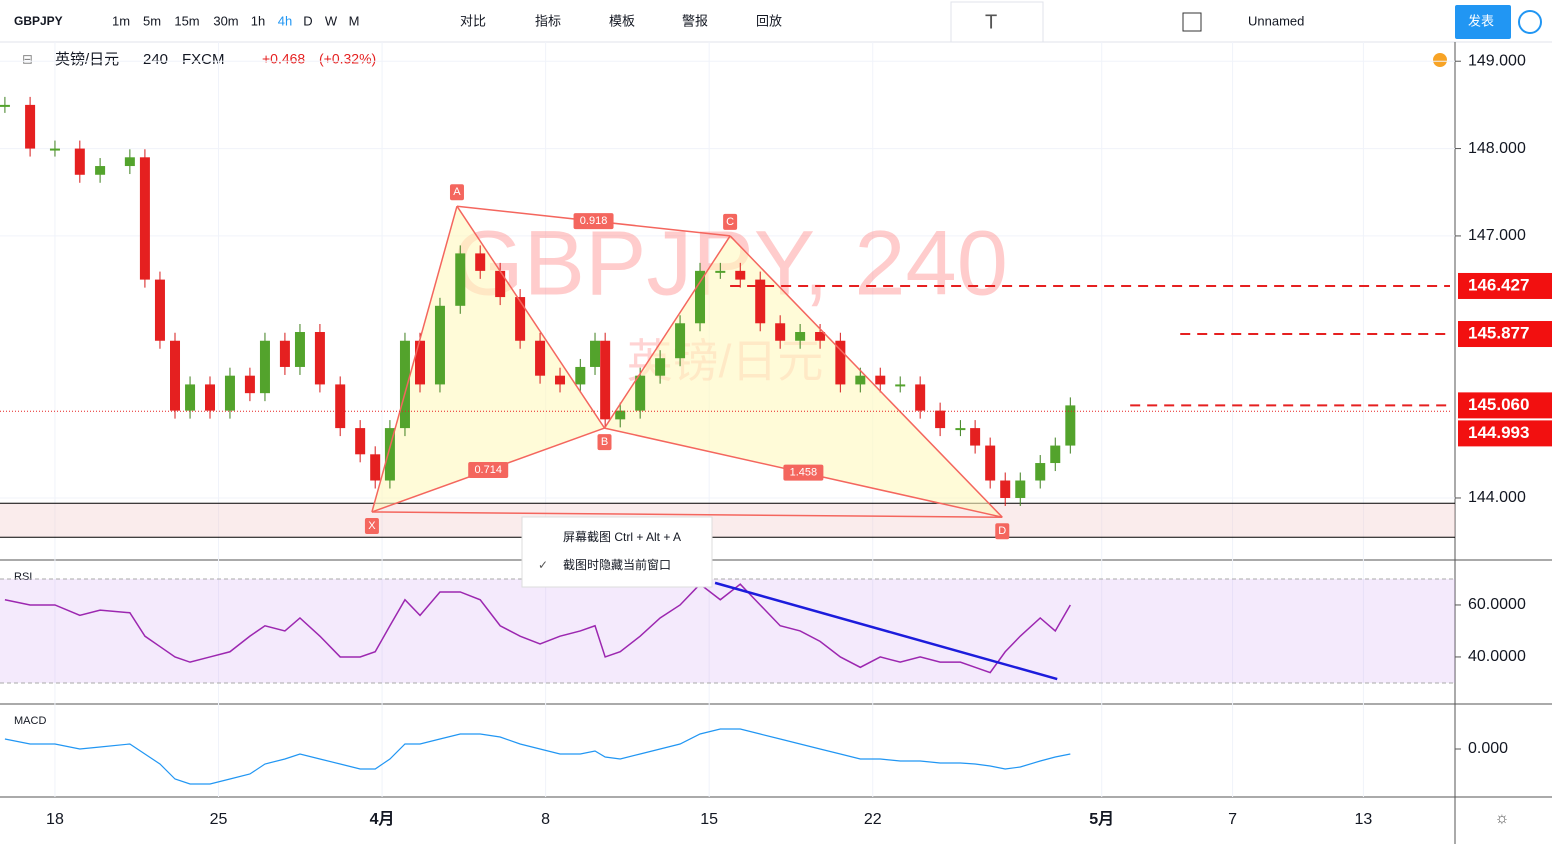 The height and width of the screenshot is (844, 1552). I want to click on symbol: GBPJPY, so click(38, 21).